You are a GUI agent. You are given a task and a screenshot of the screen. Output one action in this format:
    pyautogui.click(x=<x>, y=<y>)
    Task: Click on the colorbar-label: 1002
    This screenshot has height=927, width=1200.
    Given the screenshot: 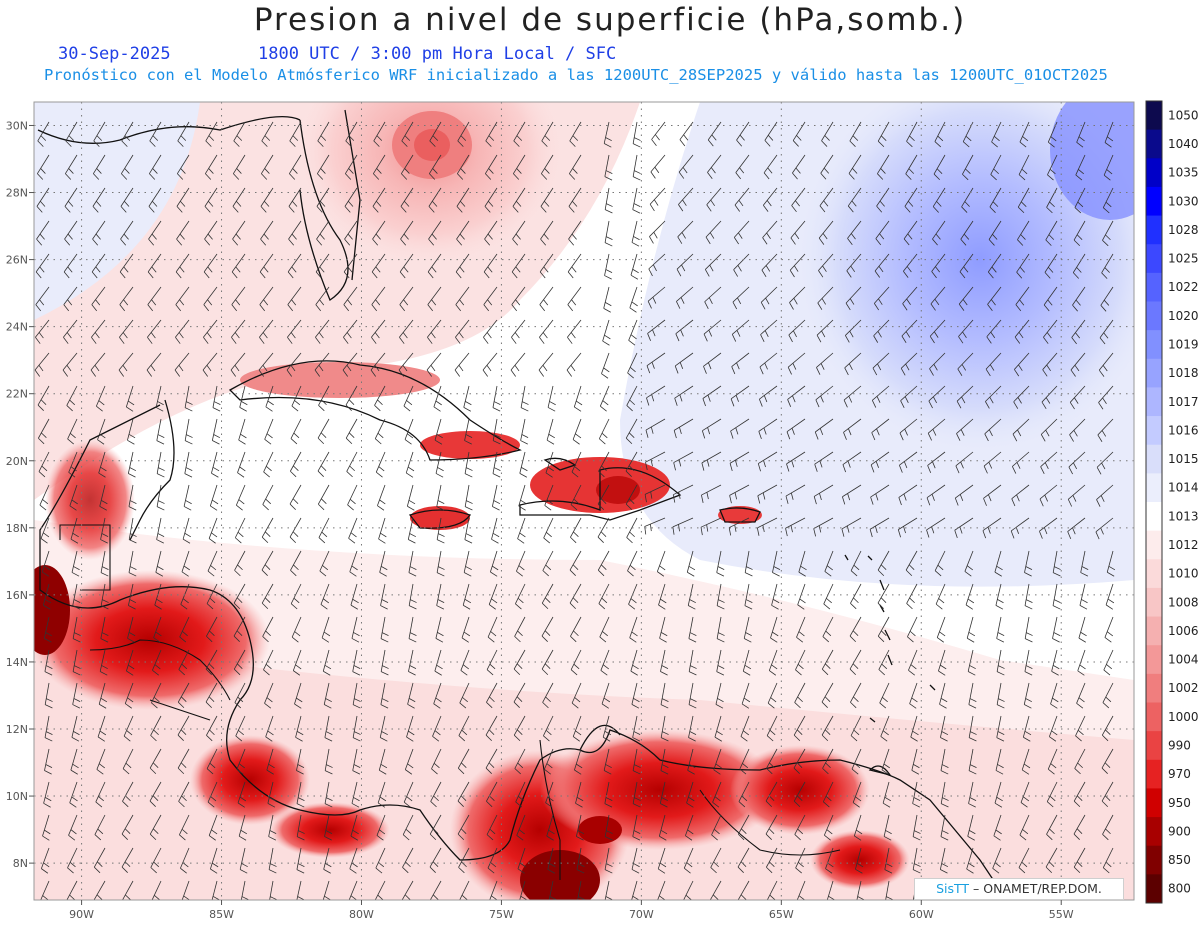 What is the action you would take?
    pyautogui.click(x=1183, y=688)
    